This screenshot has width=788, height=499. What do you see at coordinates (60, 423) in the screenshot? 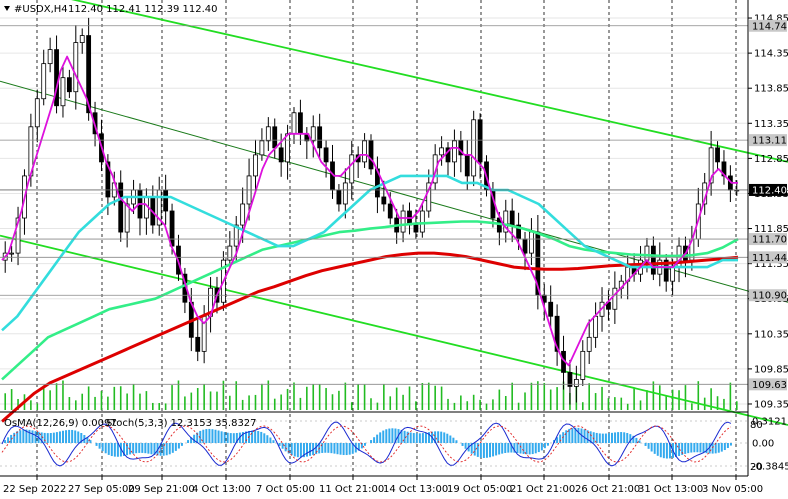
I see `osma-label: OsMA(12,26,9) 0.0097` at bounding box center [60, 423].